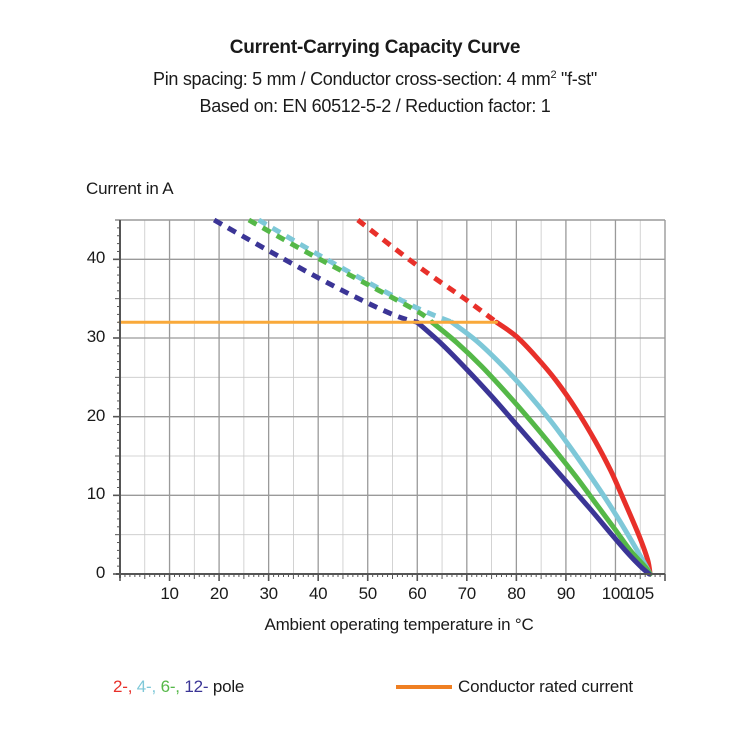 The height and width of the screenshot is (750, 750). Describe the element at coordinates (553, 75) in the screenshot. I see `subtitle-superscript: 2` at that location.